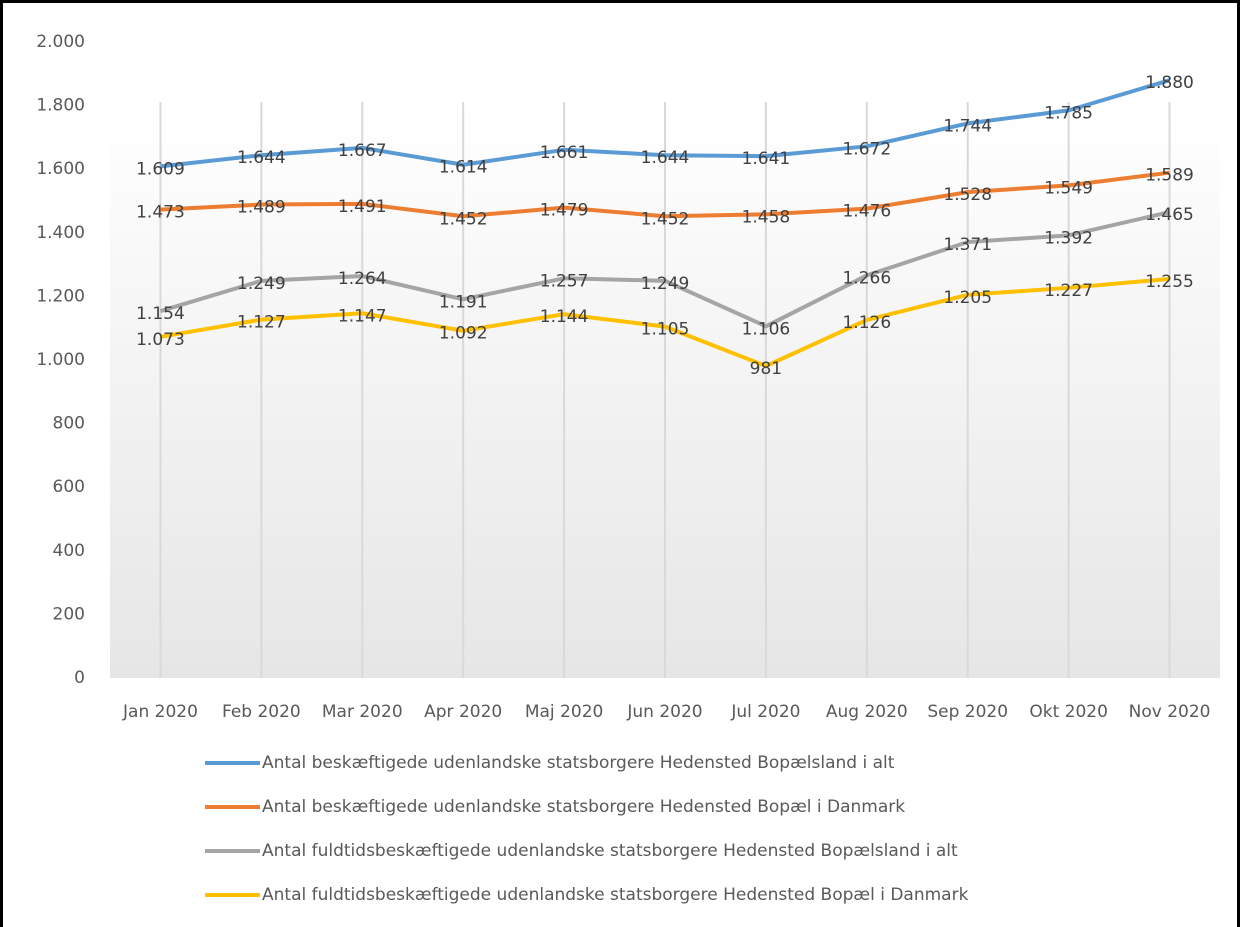 The width and height of the screenshot is (1240, 927). What do you see at coordinates (564, 211) in the screenshot?
I see `data-label: 1.479` at bounding box center [564, 211].